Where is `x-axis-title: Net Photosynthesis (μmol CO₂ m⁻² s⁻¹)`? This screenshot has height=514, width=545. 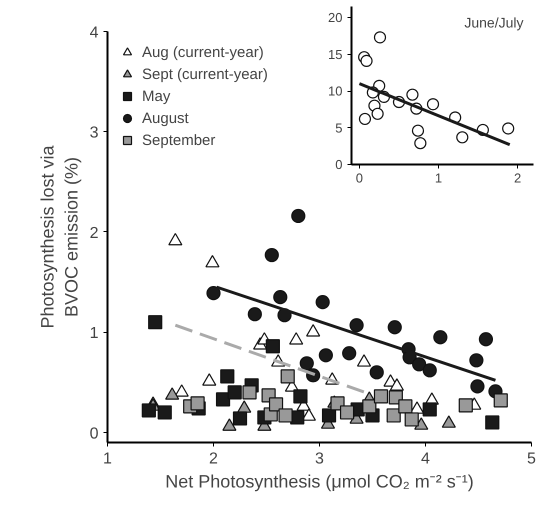
x-axis-title: Net Photosynthesis (μmol CO₂ m⁻² s⁻¹) is located at coordinates (319, 482).